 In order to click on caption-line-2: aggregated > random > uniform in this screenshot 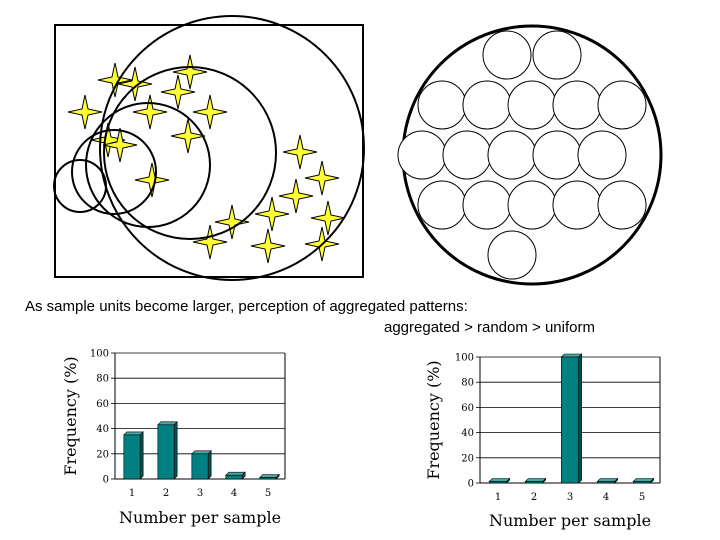, I will do `click(489, 327)`.